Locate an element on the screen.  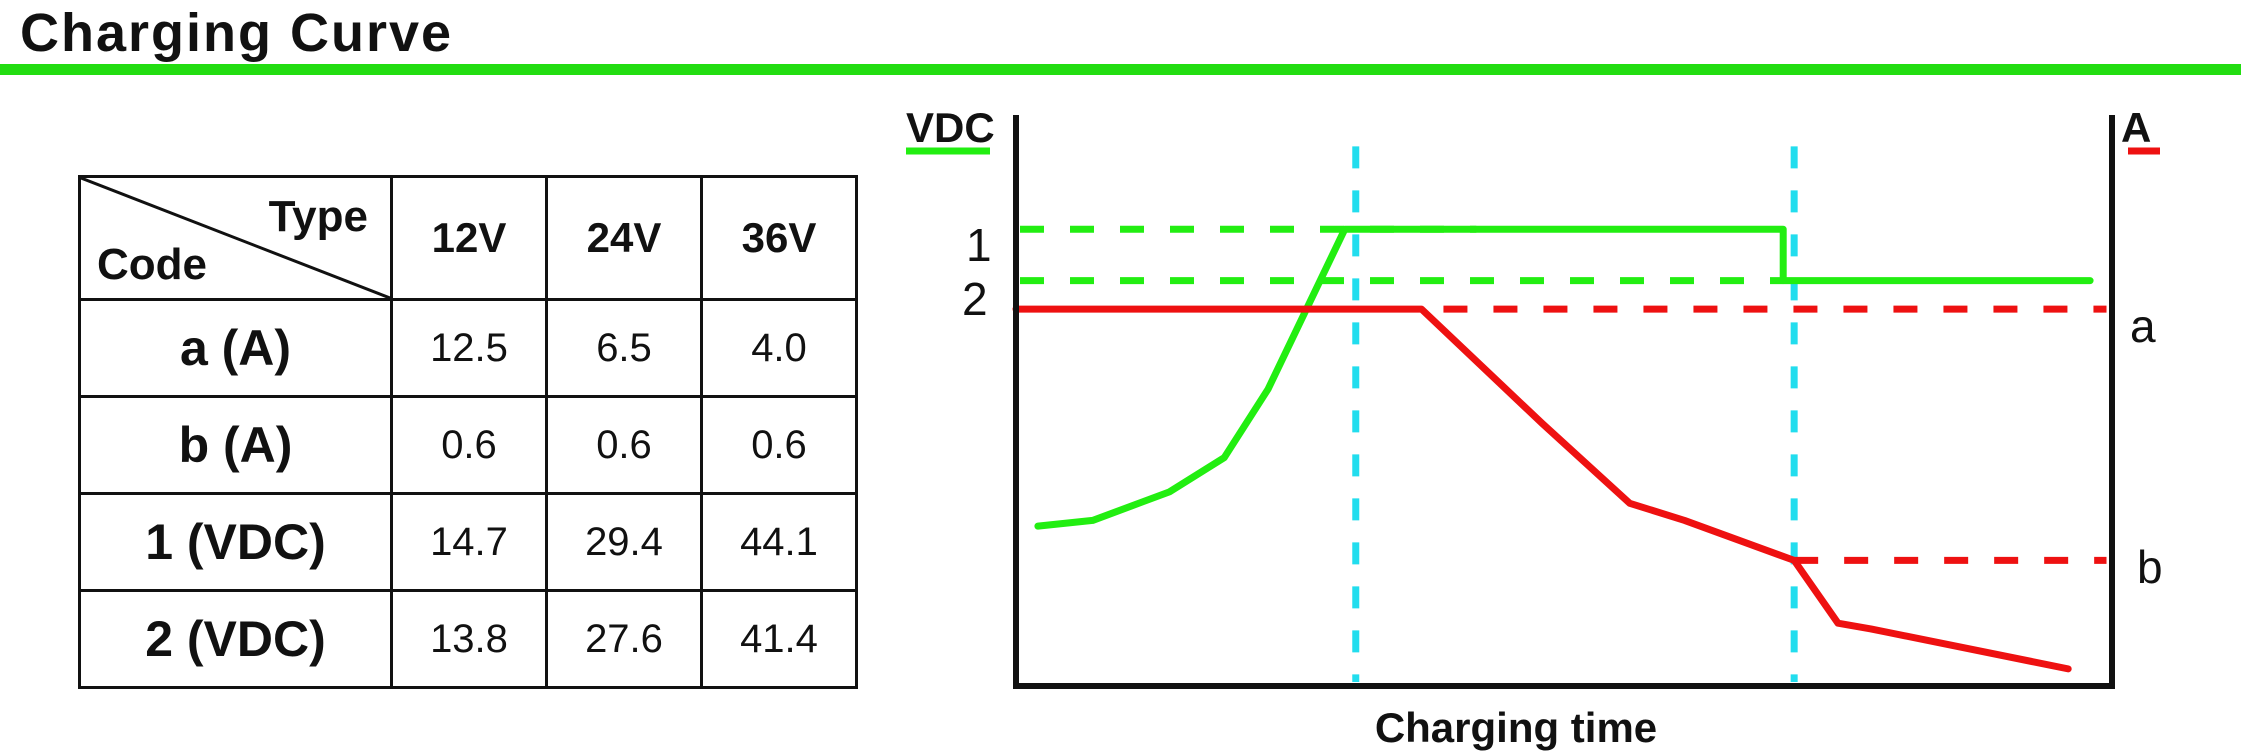
table-cell: 4.0 is located at coordinates (779, 348).